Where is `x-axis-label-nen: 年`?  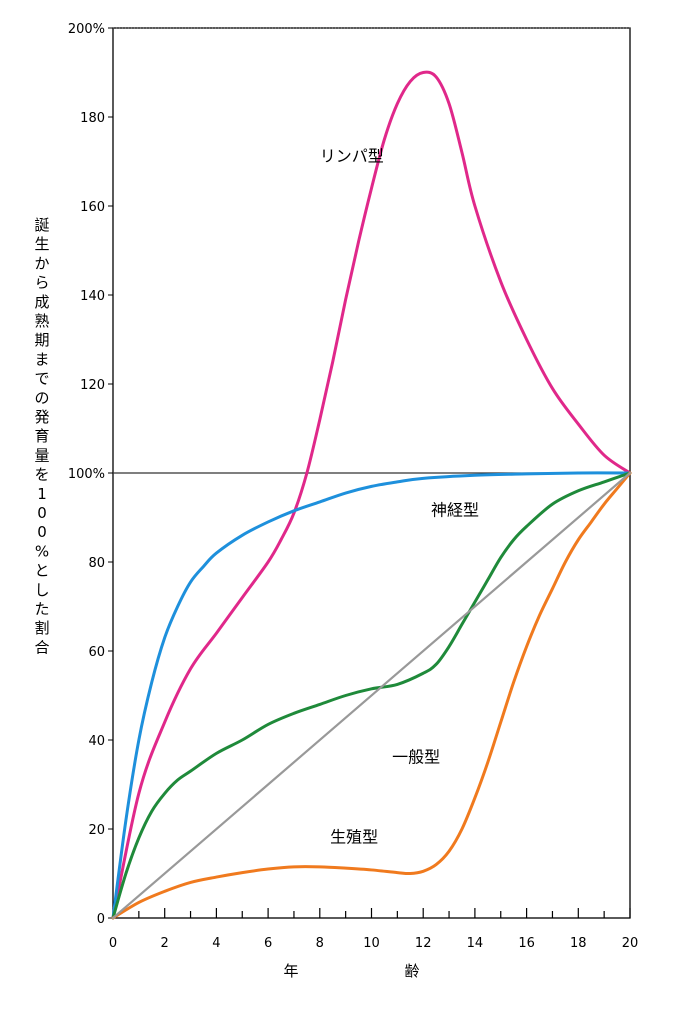
x-axis-label-nen: 年 is located at coordinates (290, 971).